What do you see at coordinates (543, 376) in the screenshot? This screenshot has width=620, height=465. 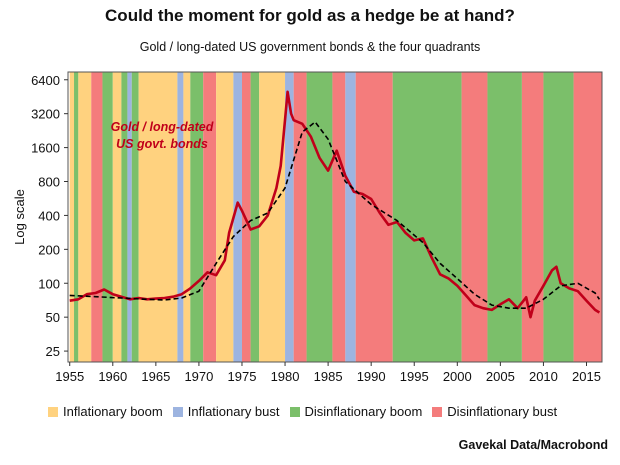 I see `x-tick-label: 2010` at bounding box center [543, 376].